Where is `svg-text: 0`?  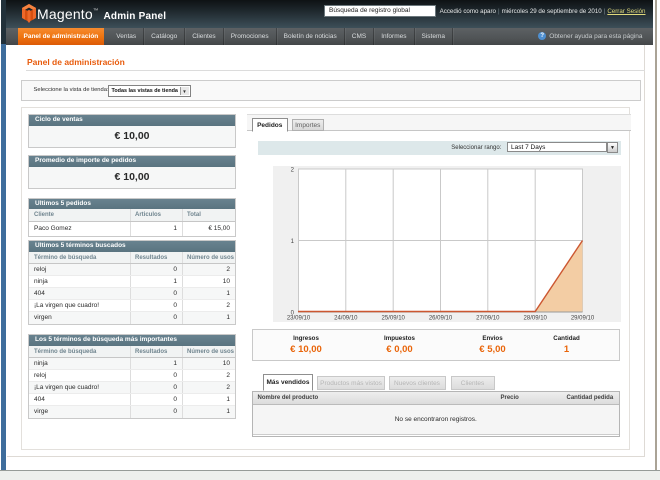
svg-text: 0 is located at coordinates (293, 313).